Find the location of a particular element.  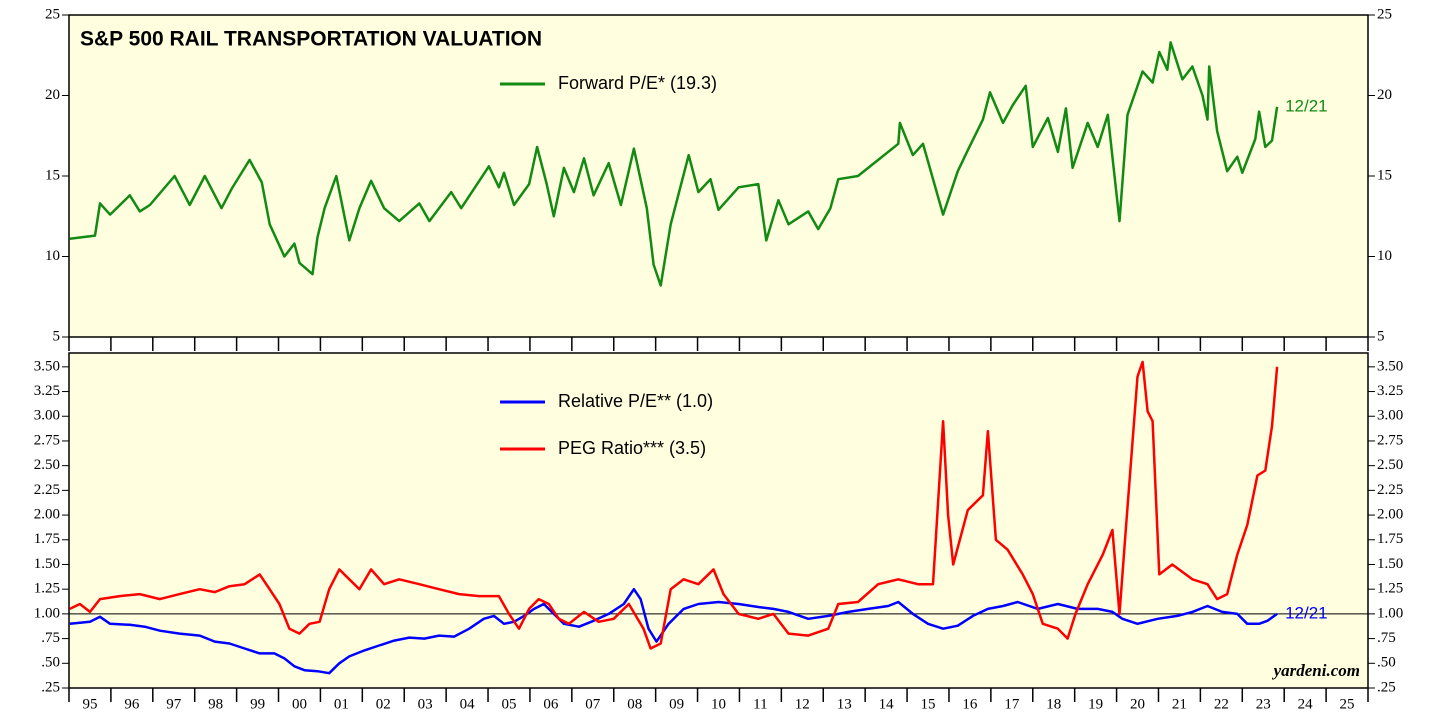

y2-tick-label: 20 is located at coordinates (1384, 95).